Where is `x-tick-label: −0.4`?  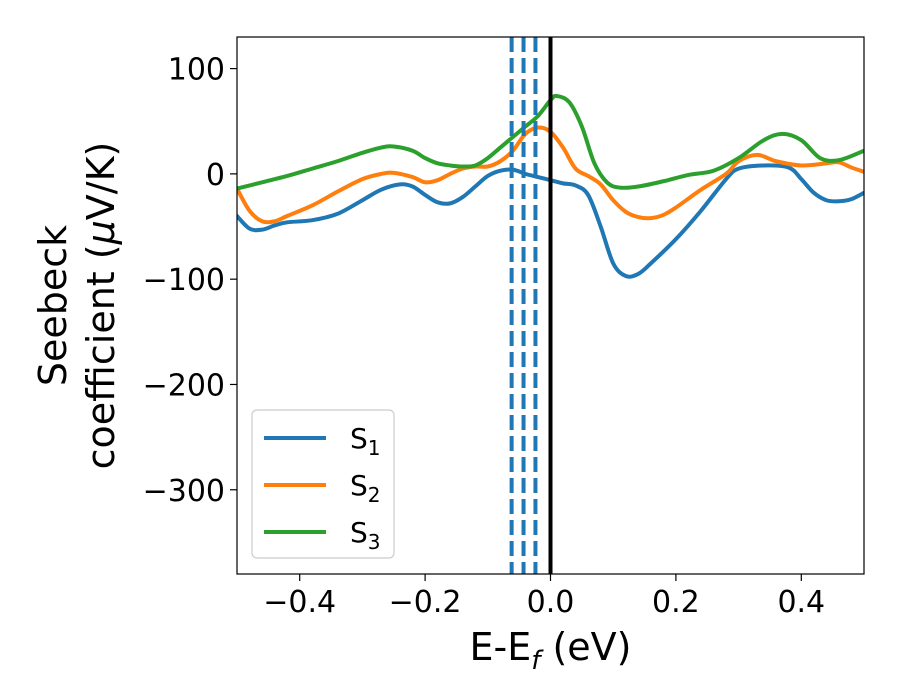 x-tick-label: −0.4 is located at coordinates (299, 602).